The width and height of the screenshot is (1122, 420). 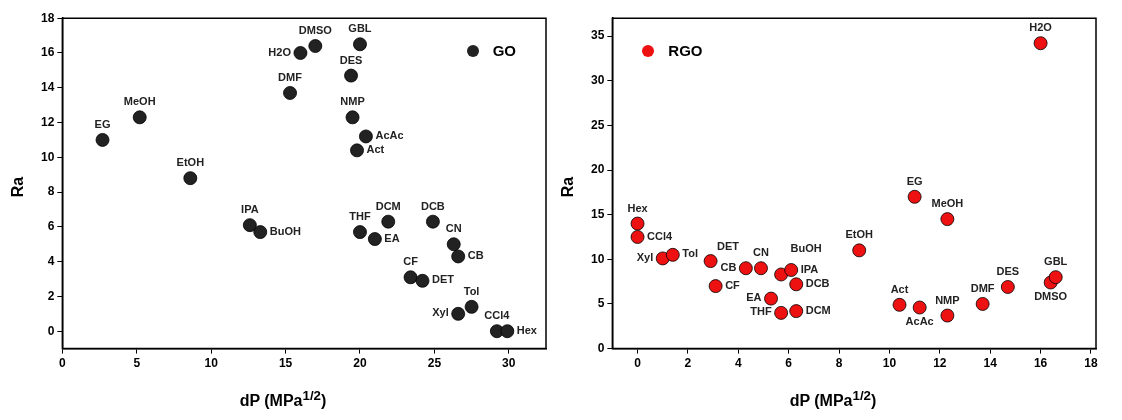 I want to click on y-tick-label: 4, so click(x=51, y=260).